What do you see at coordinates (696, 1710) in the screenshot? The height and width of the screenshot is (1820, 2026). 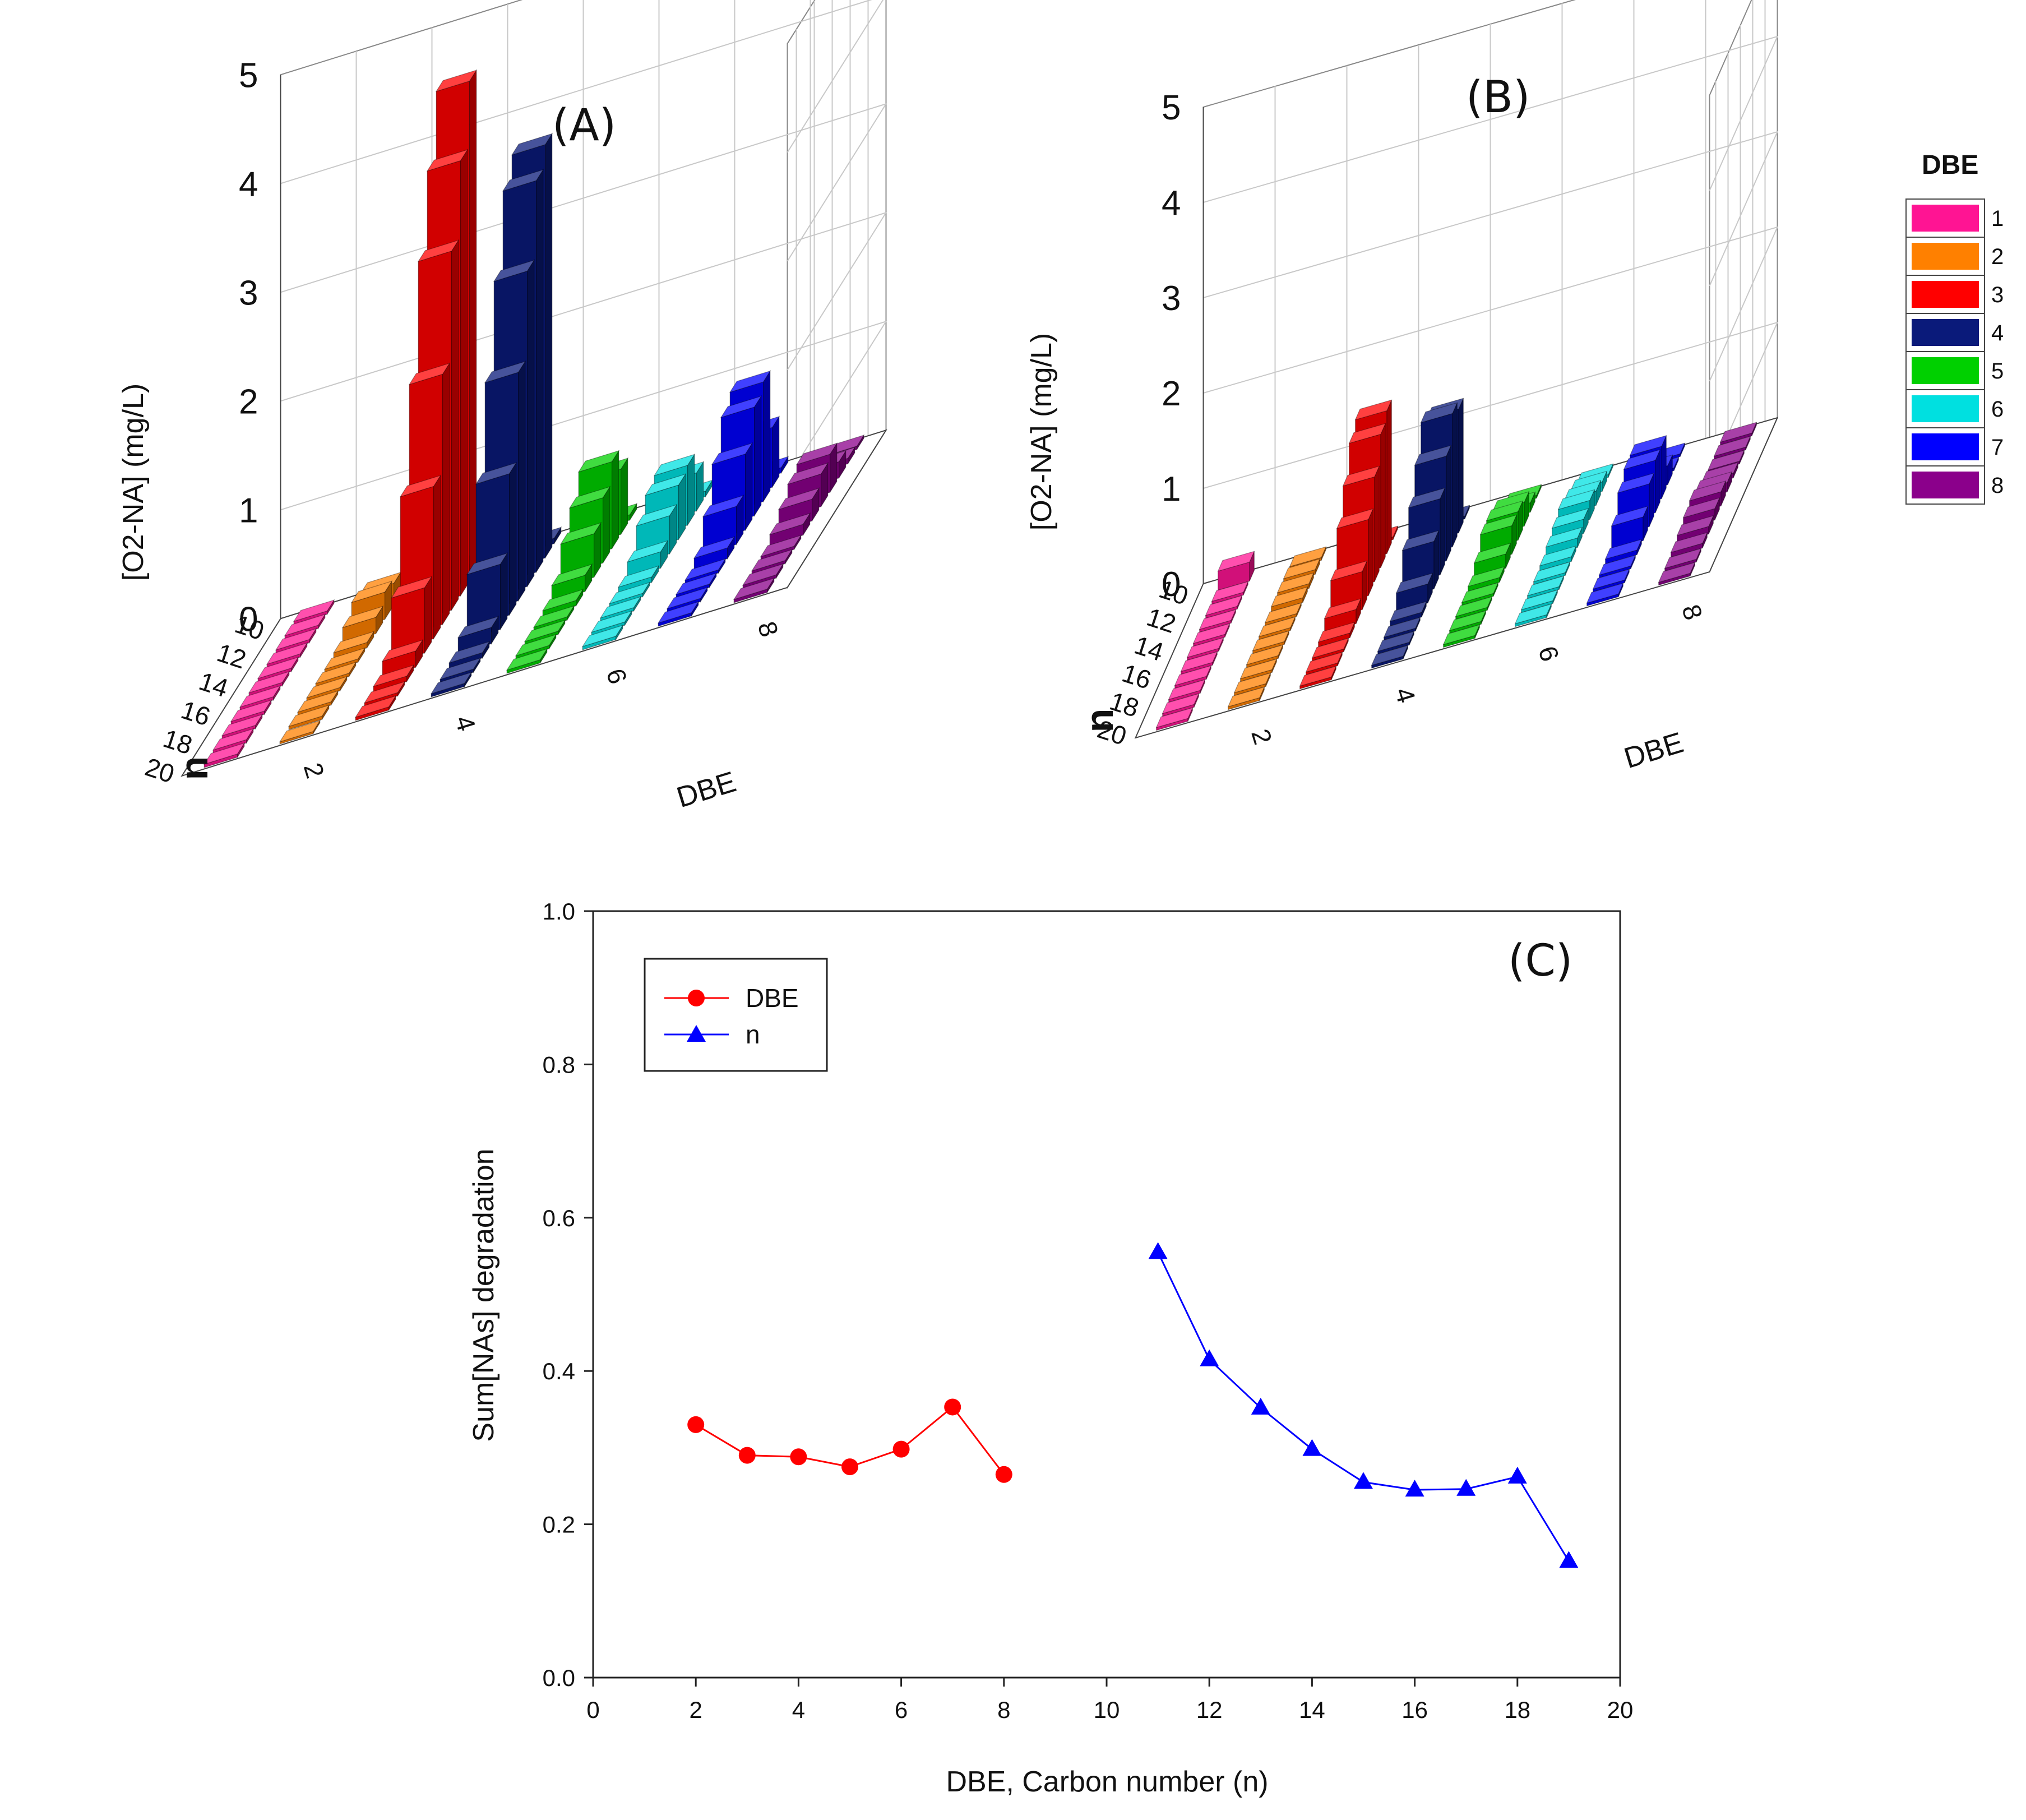 I see `x-tick-label: 2` at bounding box center [696, 1710].